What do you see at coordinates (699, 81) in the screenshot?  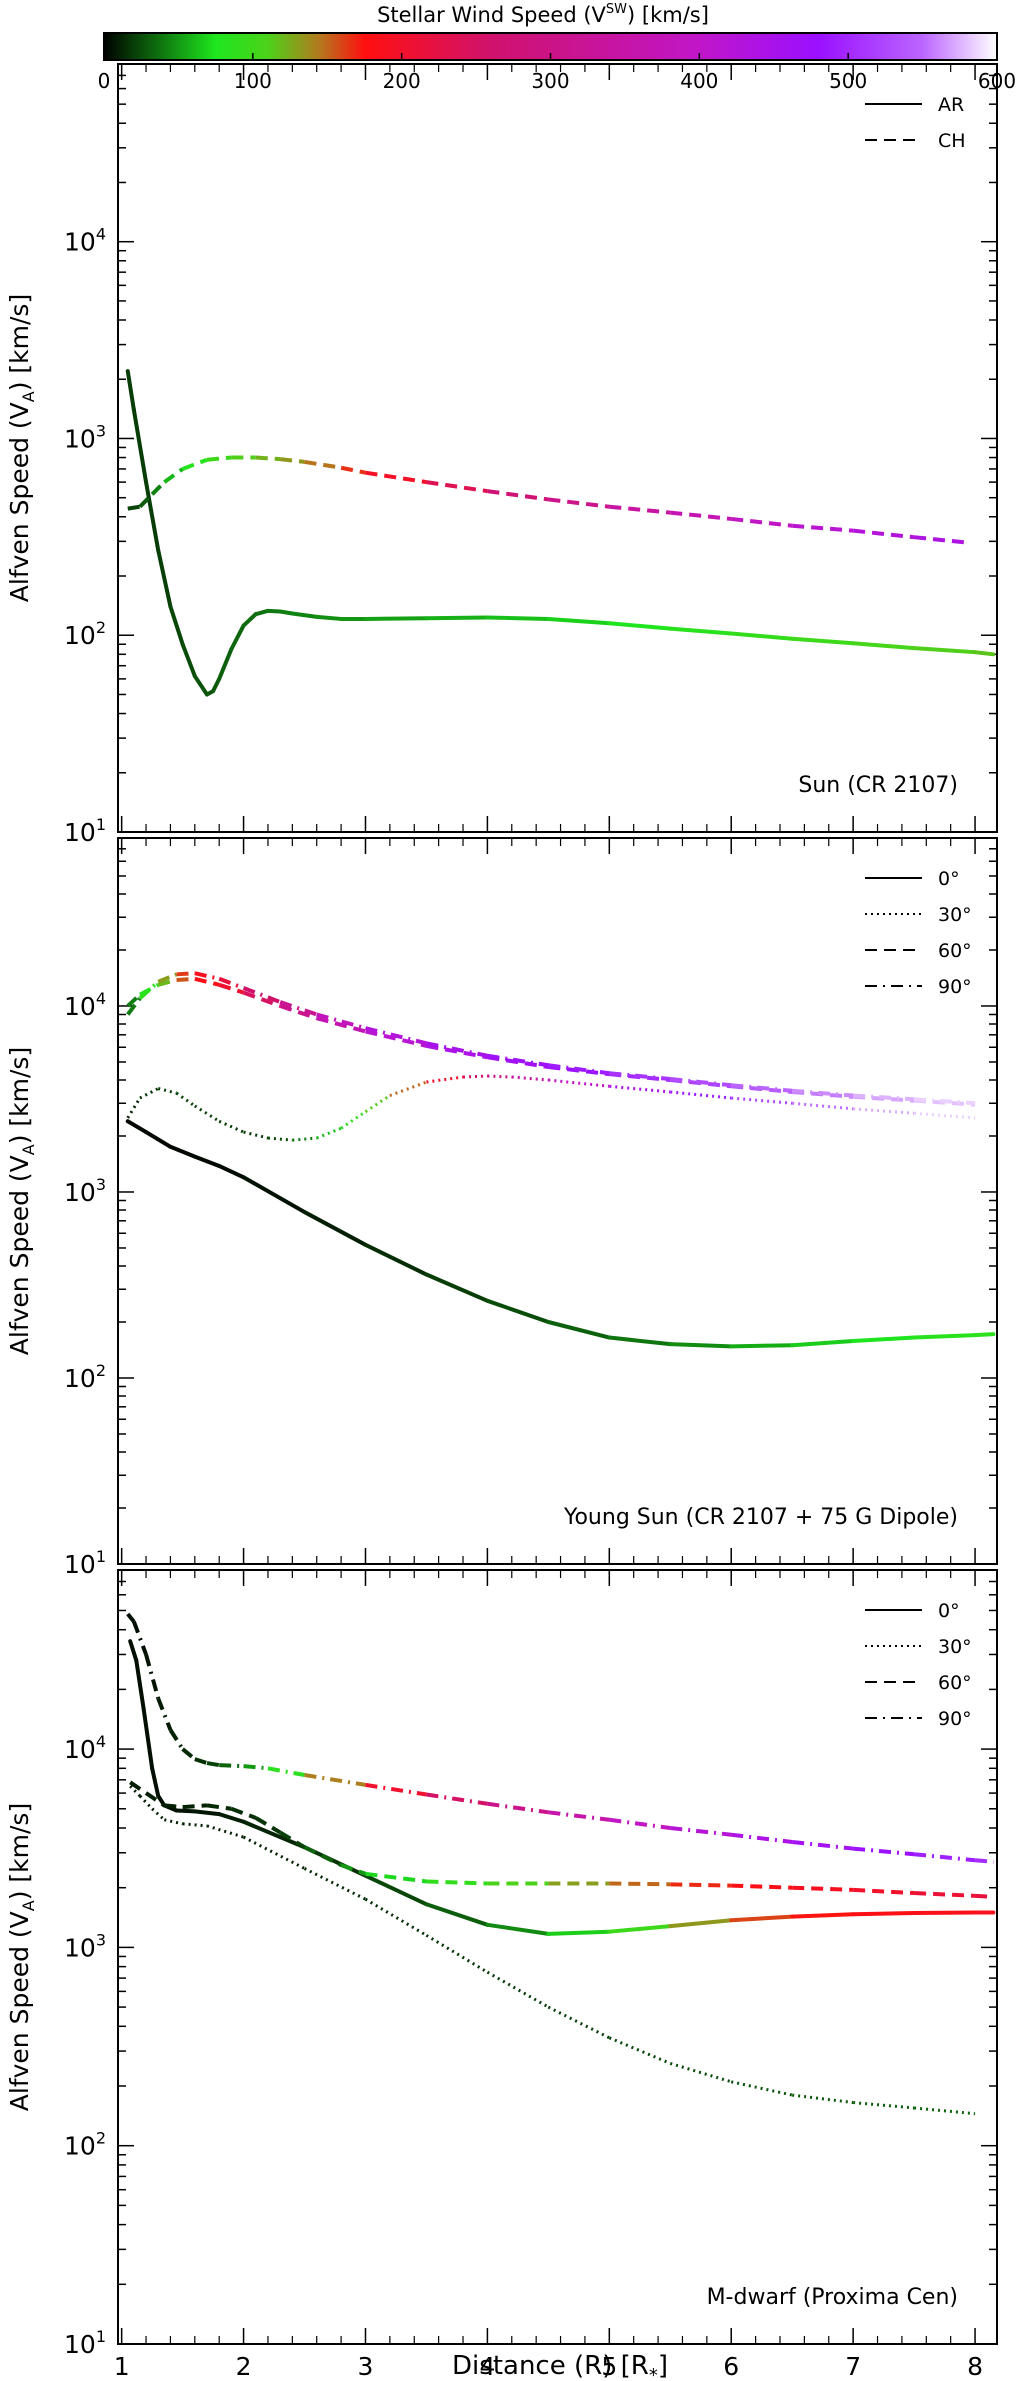 I see `colorbar-tick-label: 400` at bounding box center [699, 81].